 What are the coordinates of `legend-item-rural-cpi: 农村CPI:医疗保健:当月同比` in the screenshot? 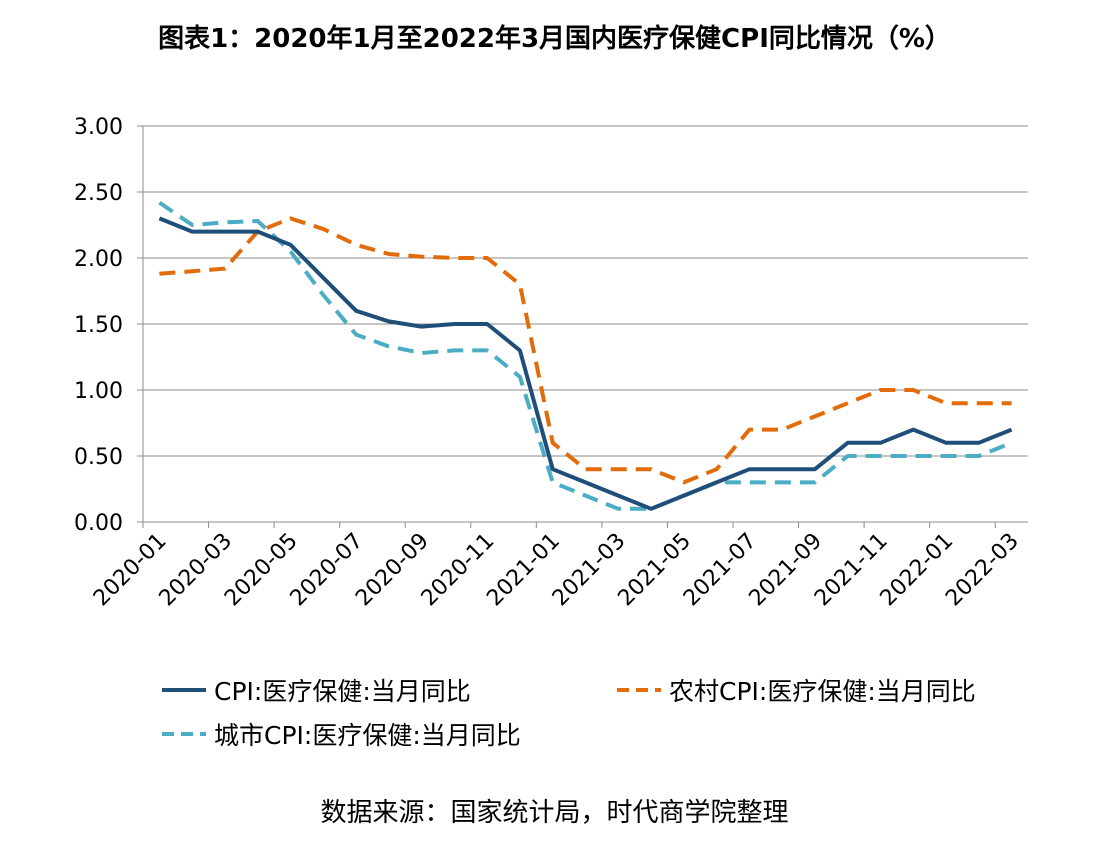 It's located at (795, 690).